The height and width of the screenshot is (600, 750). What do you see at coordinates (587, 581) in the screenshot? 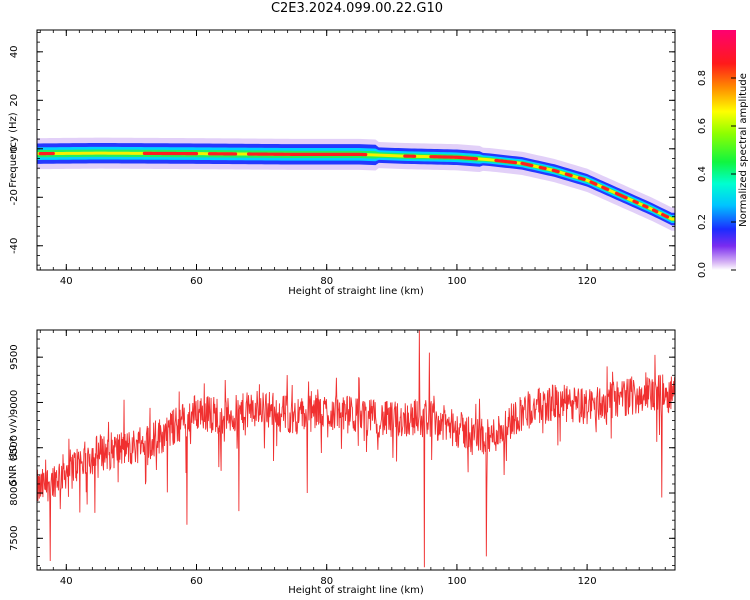
I see `snr-xtick-label: 120` at bounding box center [587, 581].